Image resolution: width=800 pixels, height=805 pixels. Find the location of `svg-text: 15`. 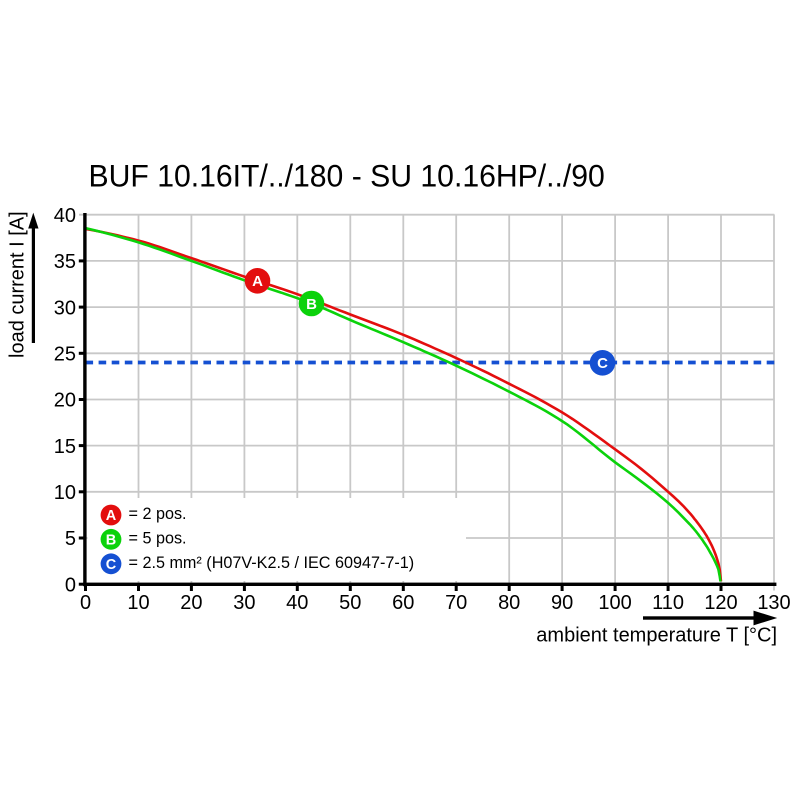

svg-text: 15 is located at coordinates (65, 447).